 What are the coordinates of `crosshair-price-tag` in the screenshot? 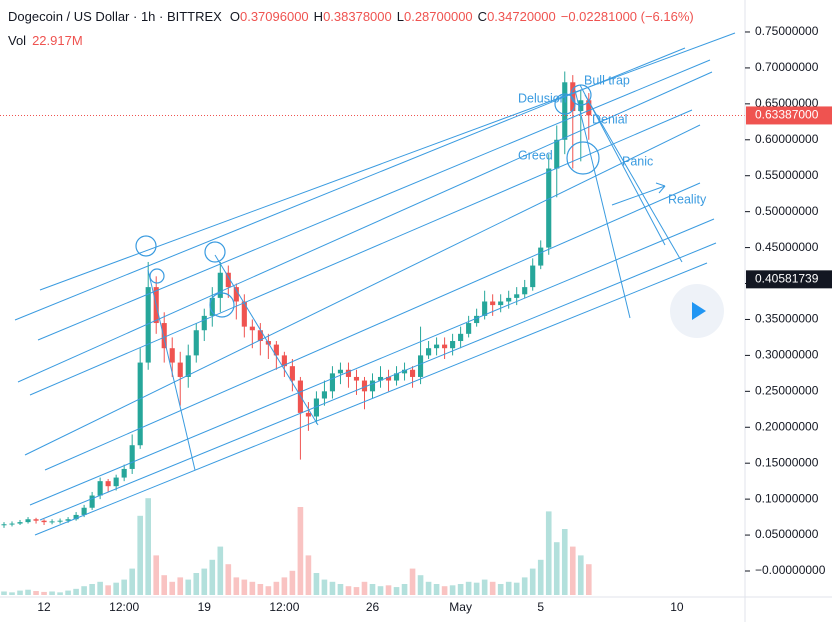 It's located at (789, 279).